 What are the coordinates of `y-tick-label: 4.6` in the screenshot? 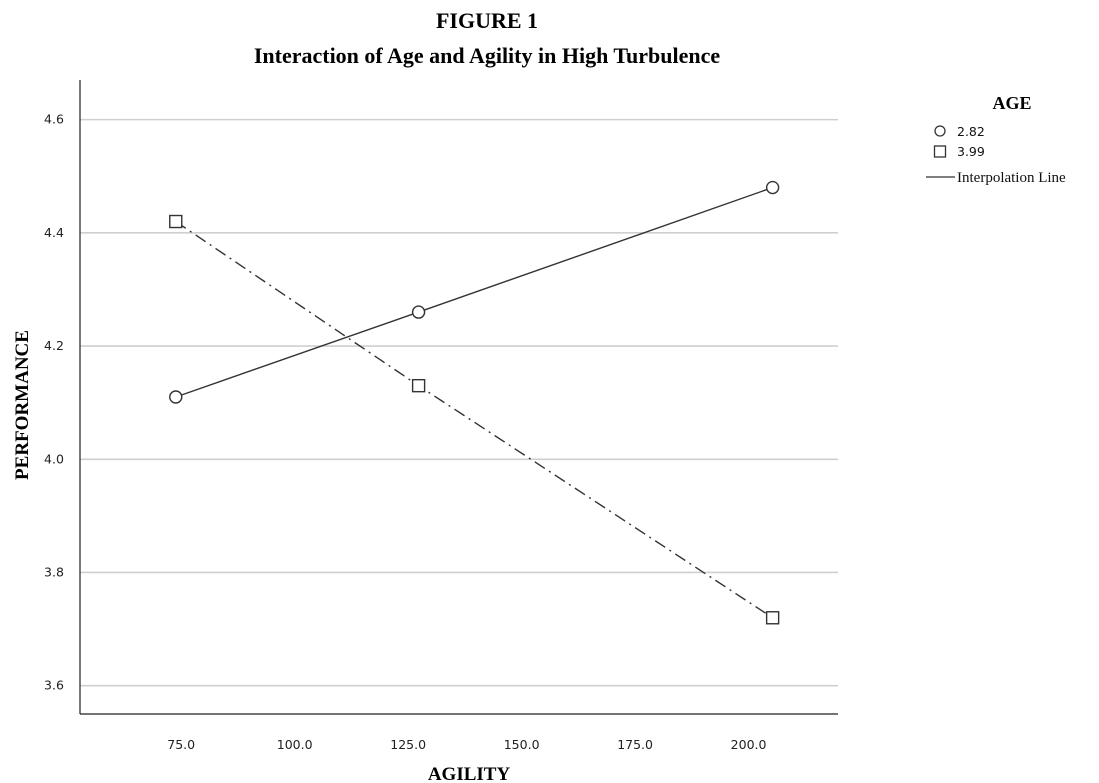 It's located at (54, 119).